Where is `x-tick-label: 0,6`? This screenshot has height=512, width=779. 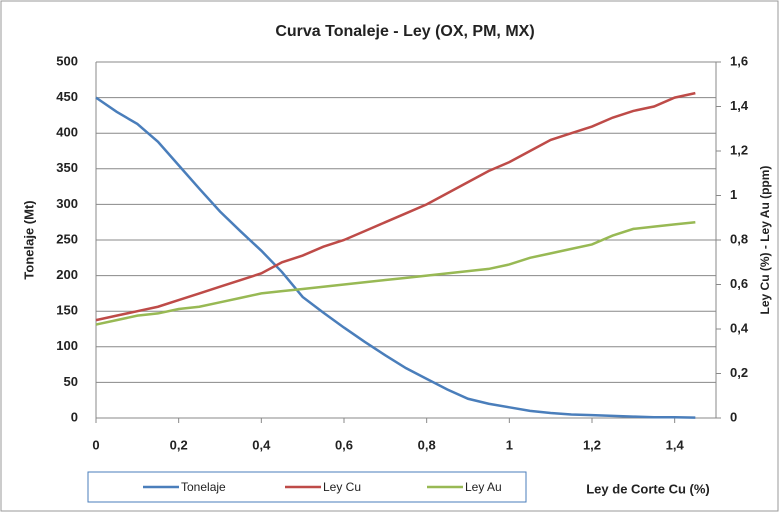
x-tick-label: 0,6 is located at coordinates (344, 444).